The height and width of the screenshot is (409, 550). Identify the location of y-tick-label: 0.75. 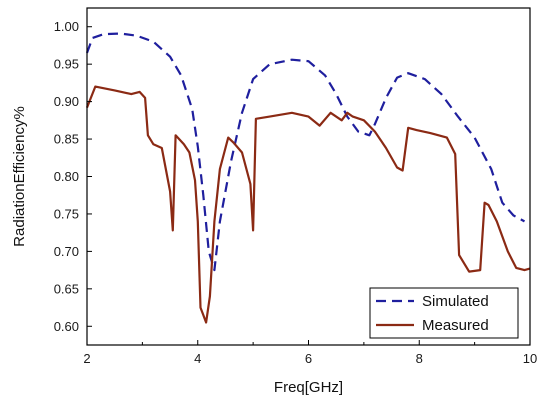
(66, 213).